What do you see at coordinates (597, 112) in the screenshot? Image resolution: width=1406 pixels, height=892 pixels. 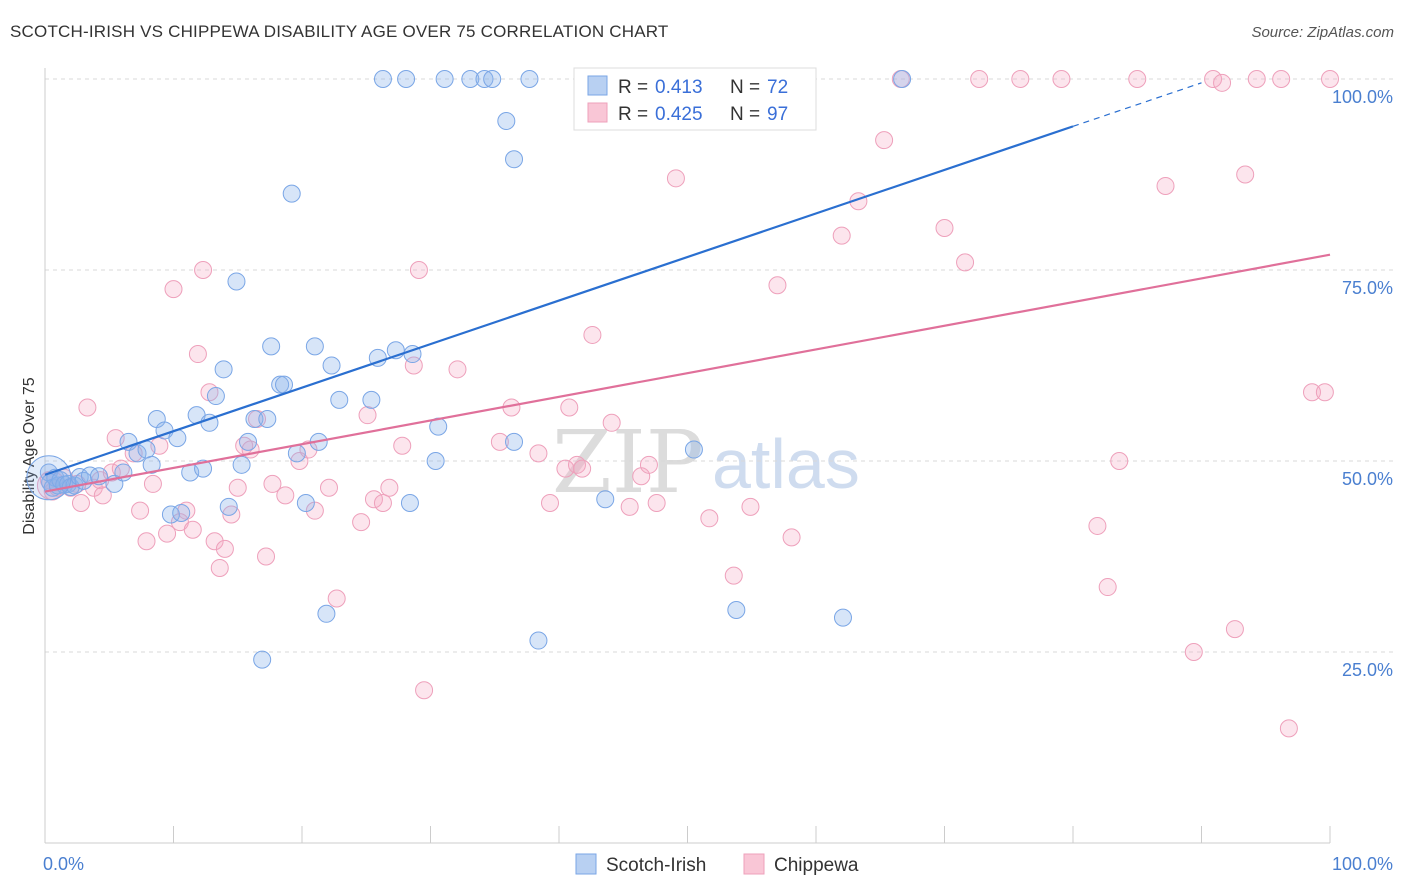 I see `legend-swatch-chippewa` at bounding box center [597, 112].